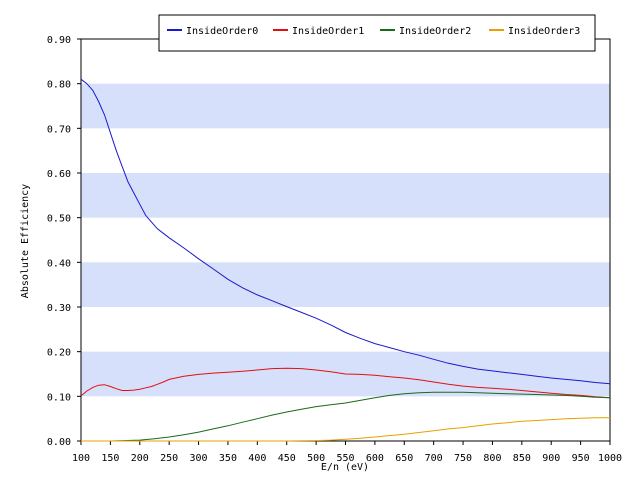  I want to click on y-tick-label: 0.70, so click(59, 129).